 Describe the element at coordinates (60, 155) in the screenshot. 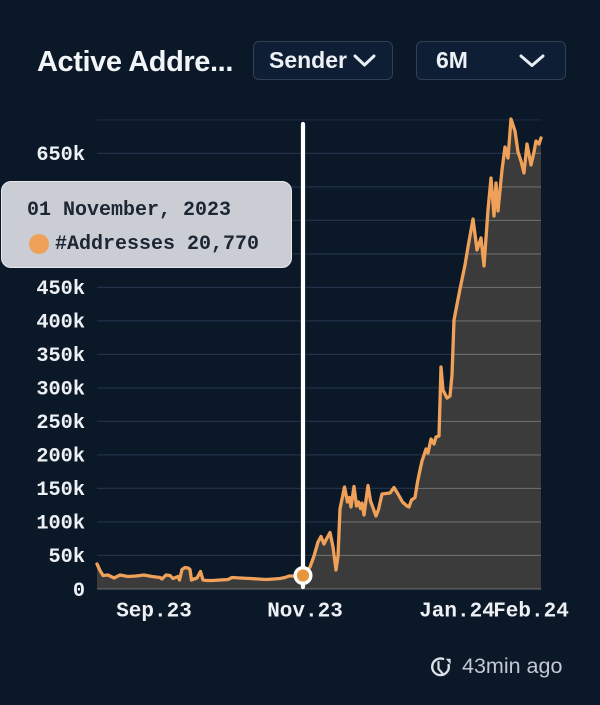

I see `svg-text: 650k` at that location.